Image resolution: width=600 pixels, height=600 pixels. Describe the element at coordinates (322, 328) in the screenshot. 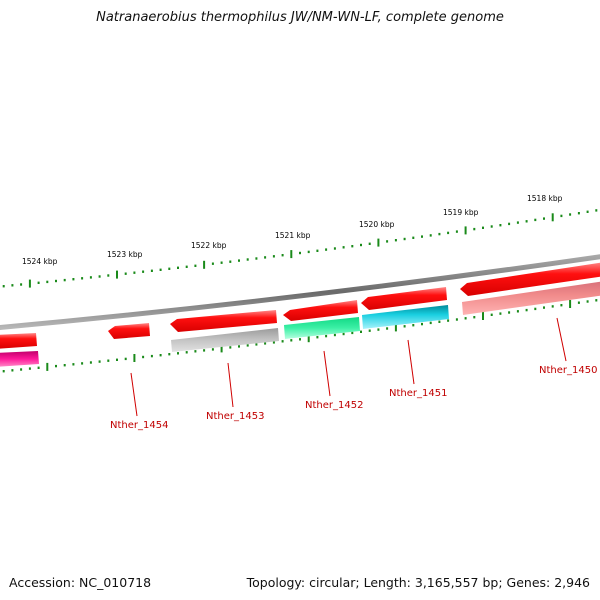

I see `feature-1452-green` at that location.